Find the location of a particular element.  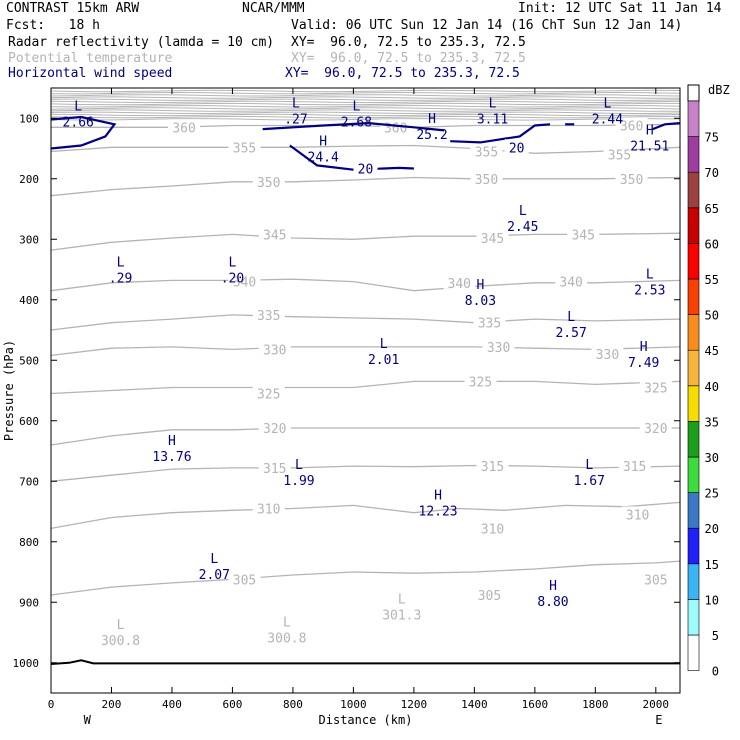

x-tick-label: 600 is located at coordinates (233, 704).